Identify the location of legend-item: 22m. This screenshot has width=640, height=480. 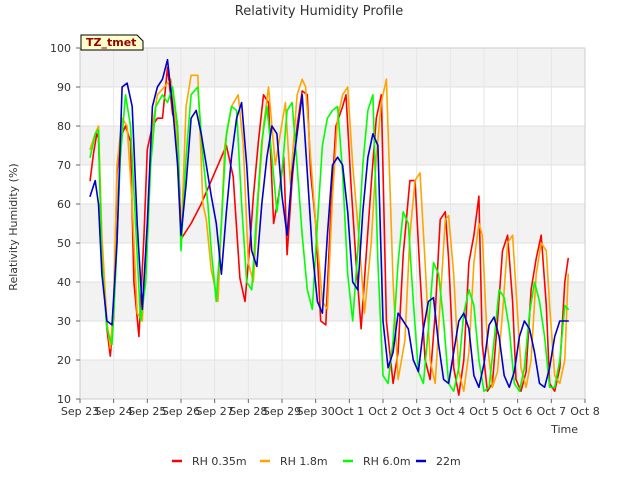
(438, 461).